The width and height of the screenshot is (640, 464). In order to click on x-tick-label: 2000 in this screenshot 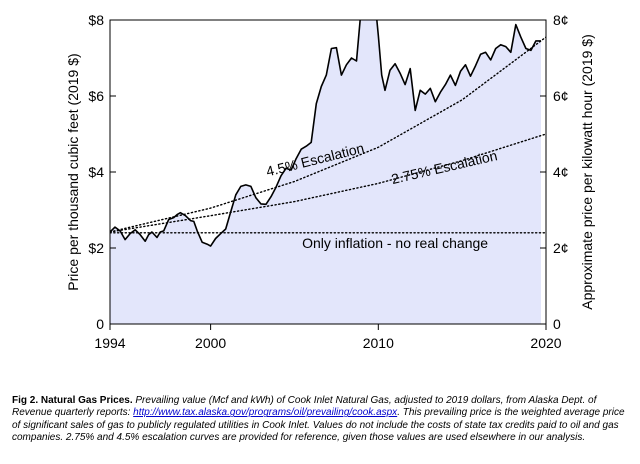, I will do `click(210, 343)`.